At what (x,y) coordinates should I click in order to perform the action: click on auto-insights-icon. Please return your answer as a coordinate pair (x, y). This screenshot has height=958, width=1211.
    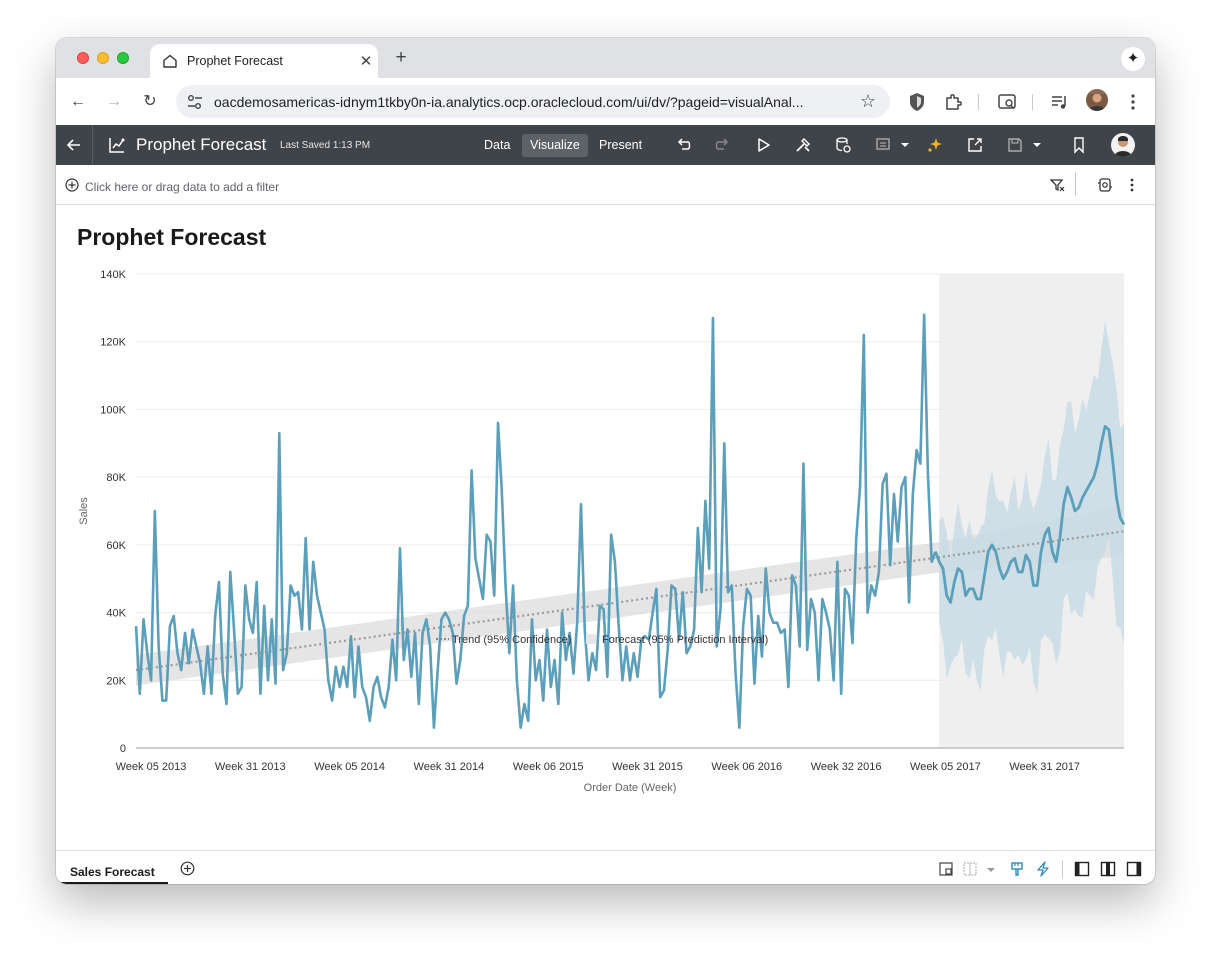
    Looking at the image, I should click on (935, 145).